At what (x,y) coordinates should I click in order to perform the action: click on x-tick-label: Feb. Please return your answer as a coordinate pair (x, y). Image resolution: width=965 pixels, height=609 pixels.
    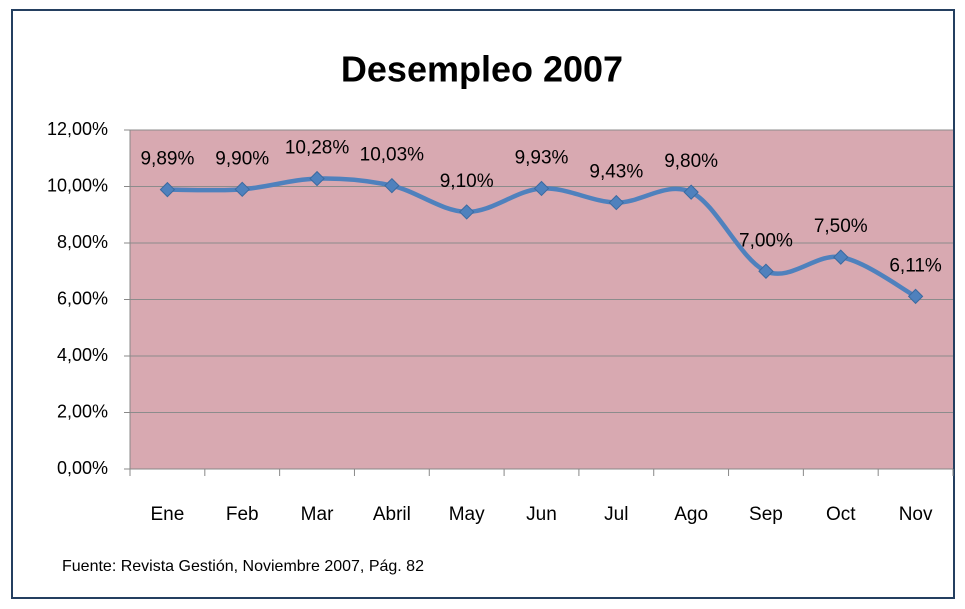
    Looking at the image, I should click on (242, 514).